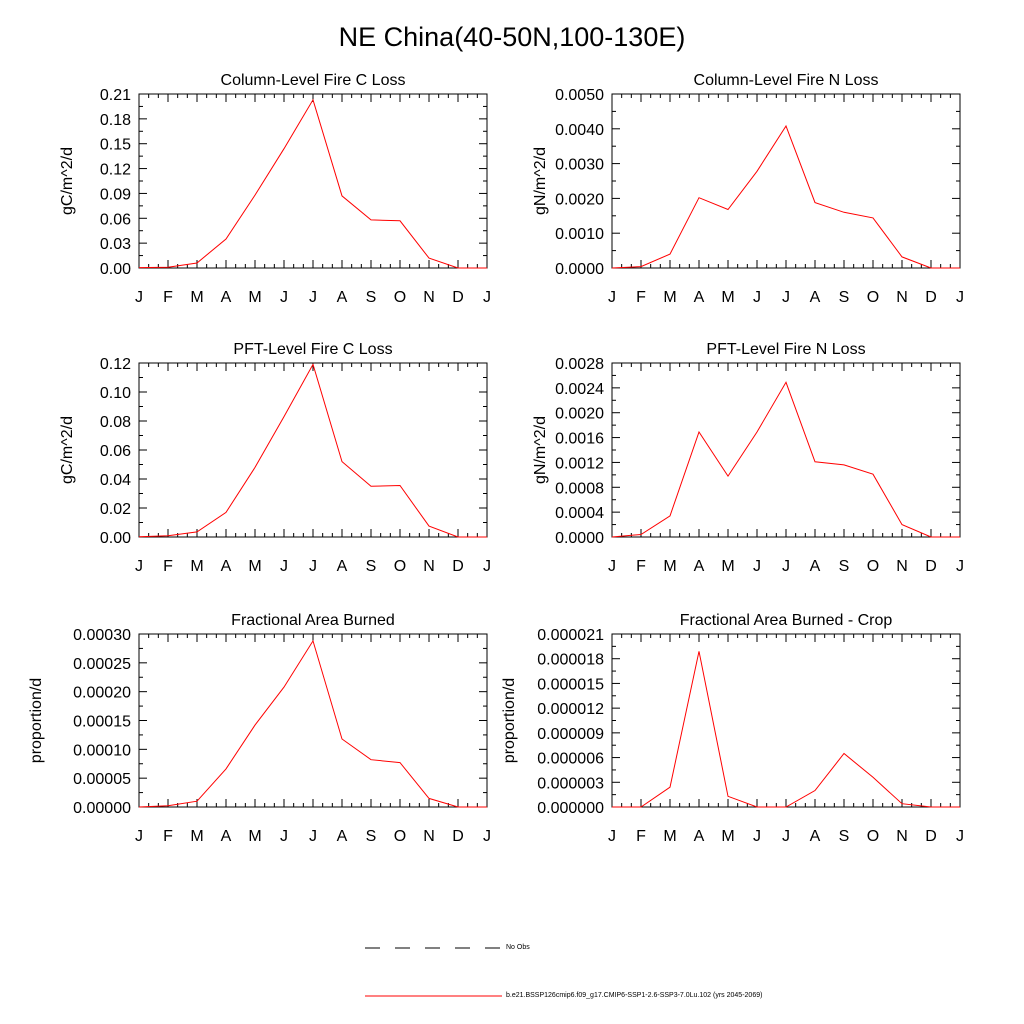 The image size is (1024, 1024). Describe the element at coordinates (570, 759) in the screenshot. I see `y-tick-label: 0.000006` at that location.